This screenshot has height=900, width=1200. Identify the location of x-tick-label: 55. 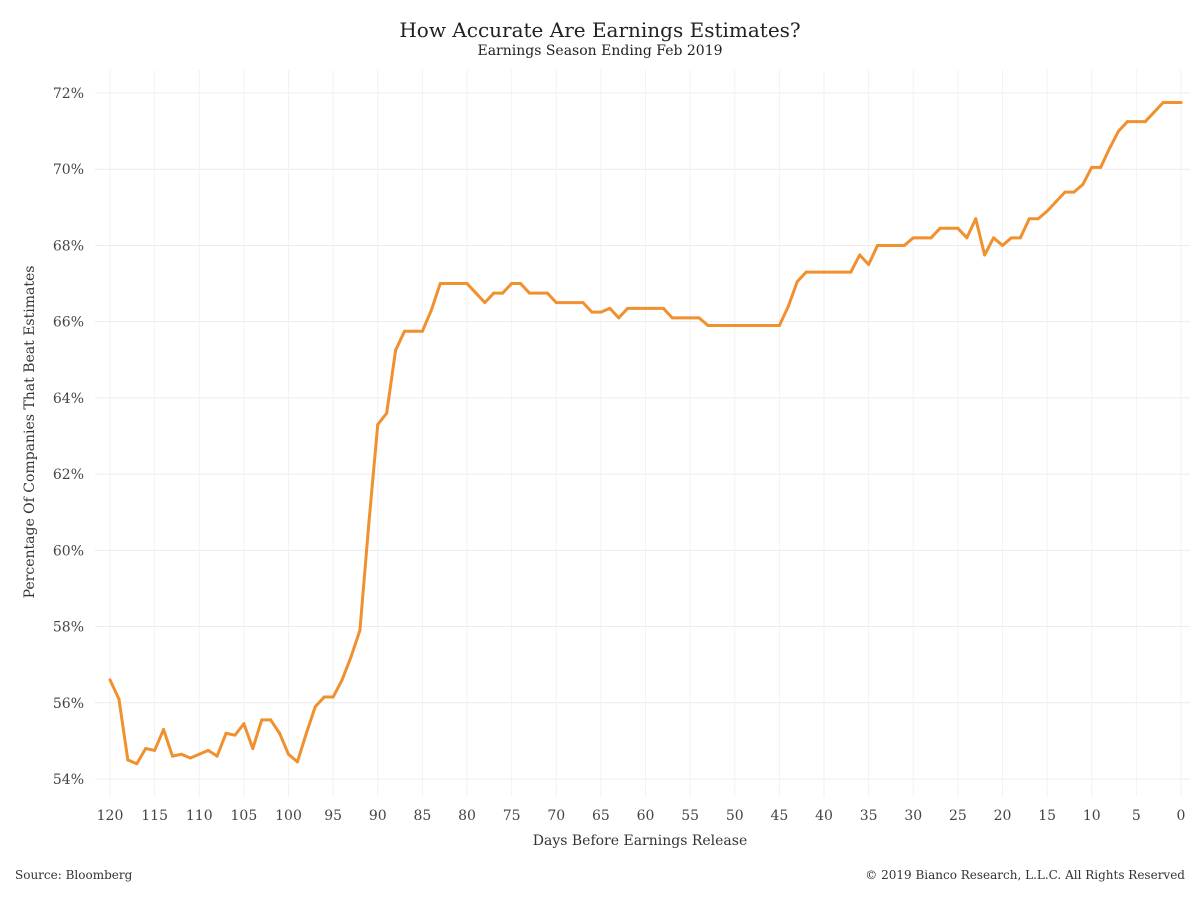
(690, 816).